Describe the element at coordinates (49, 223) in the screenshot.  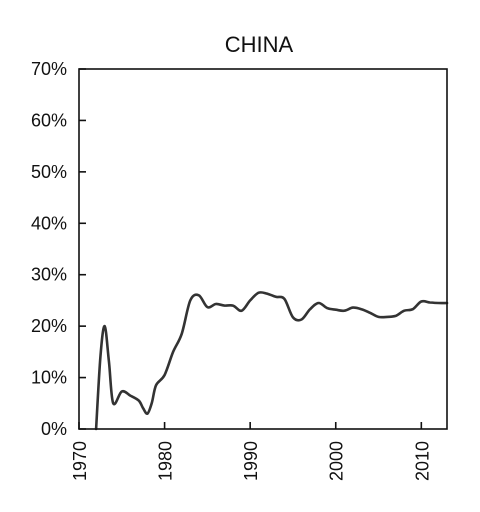
I see `y-tick-label: 40%` at that location.